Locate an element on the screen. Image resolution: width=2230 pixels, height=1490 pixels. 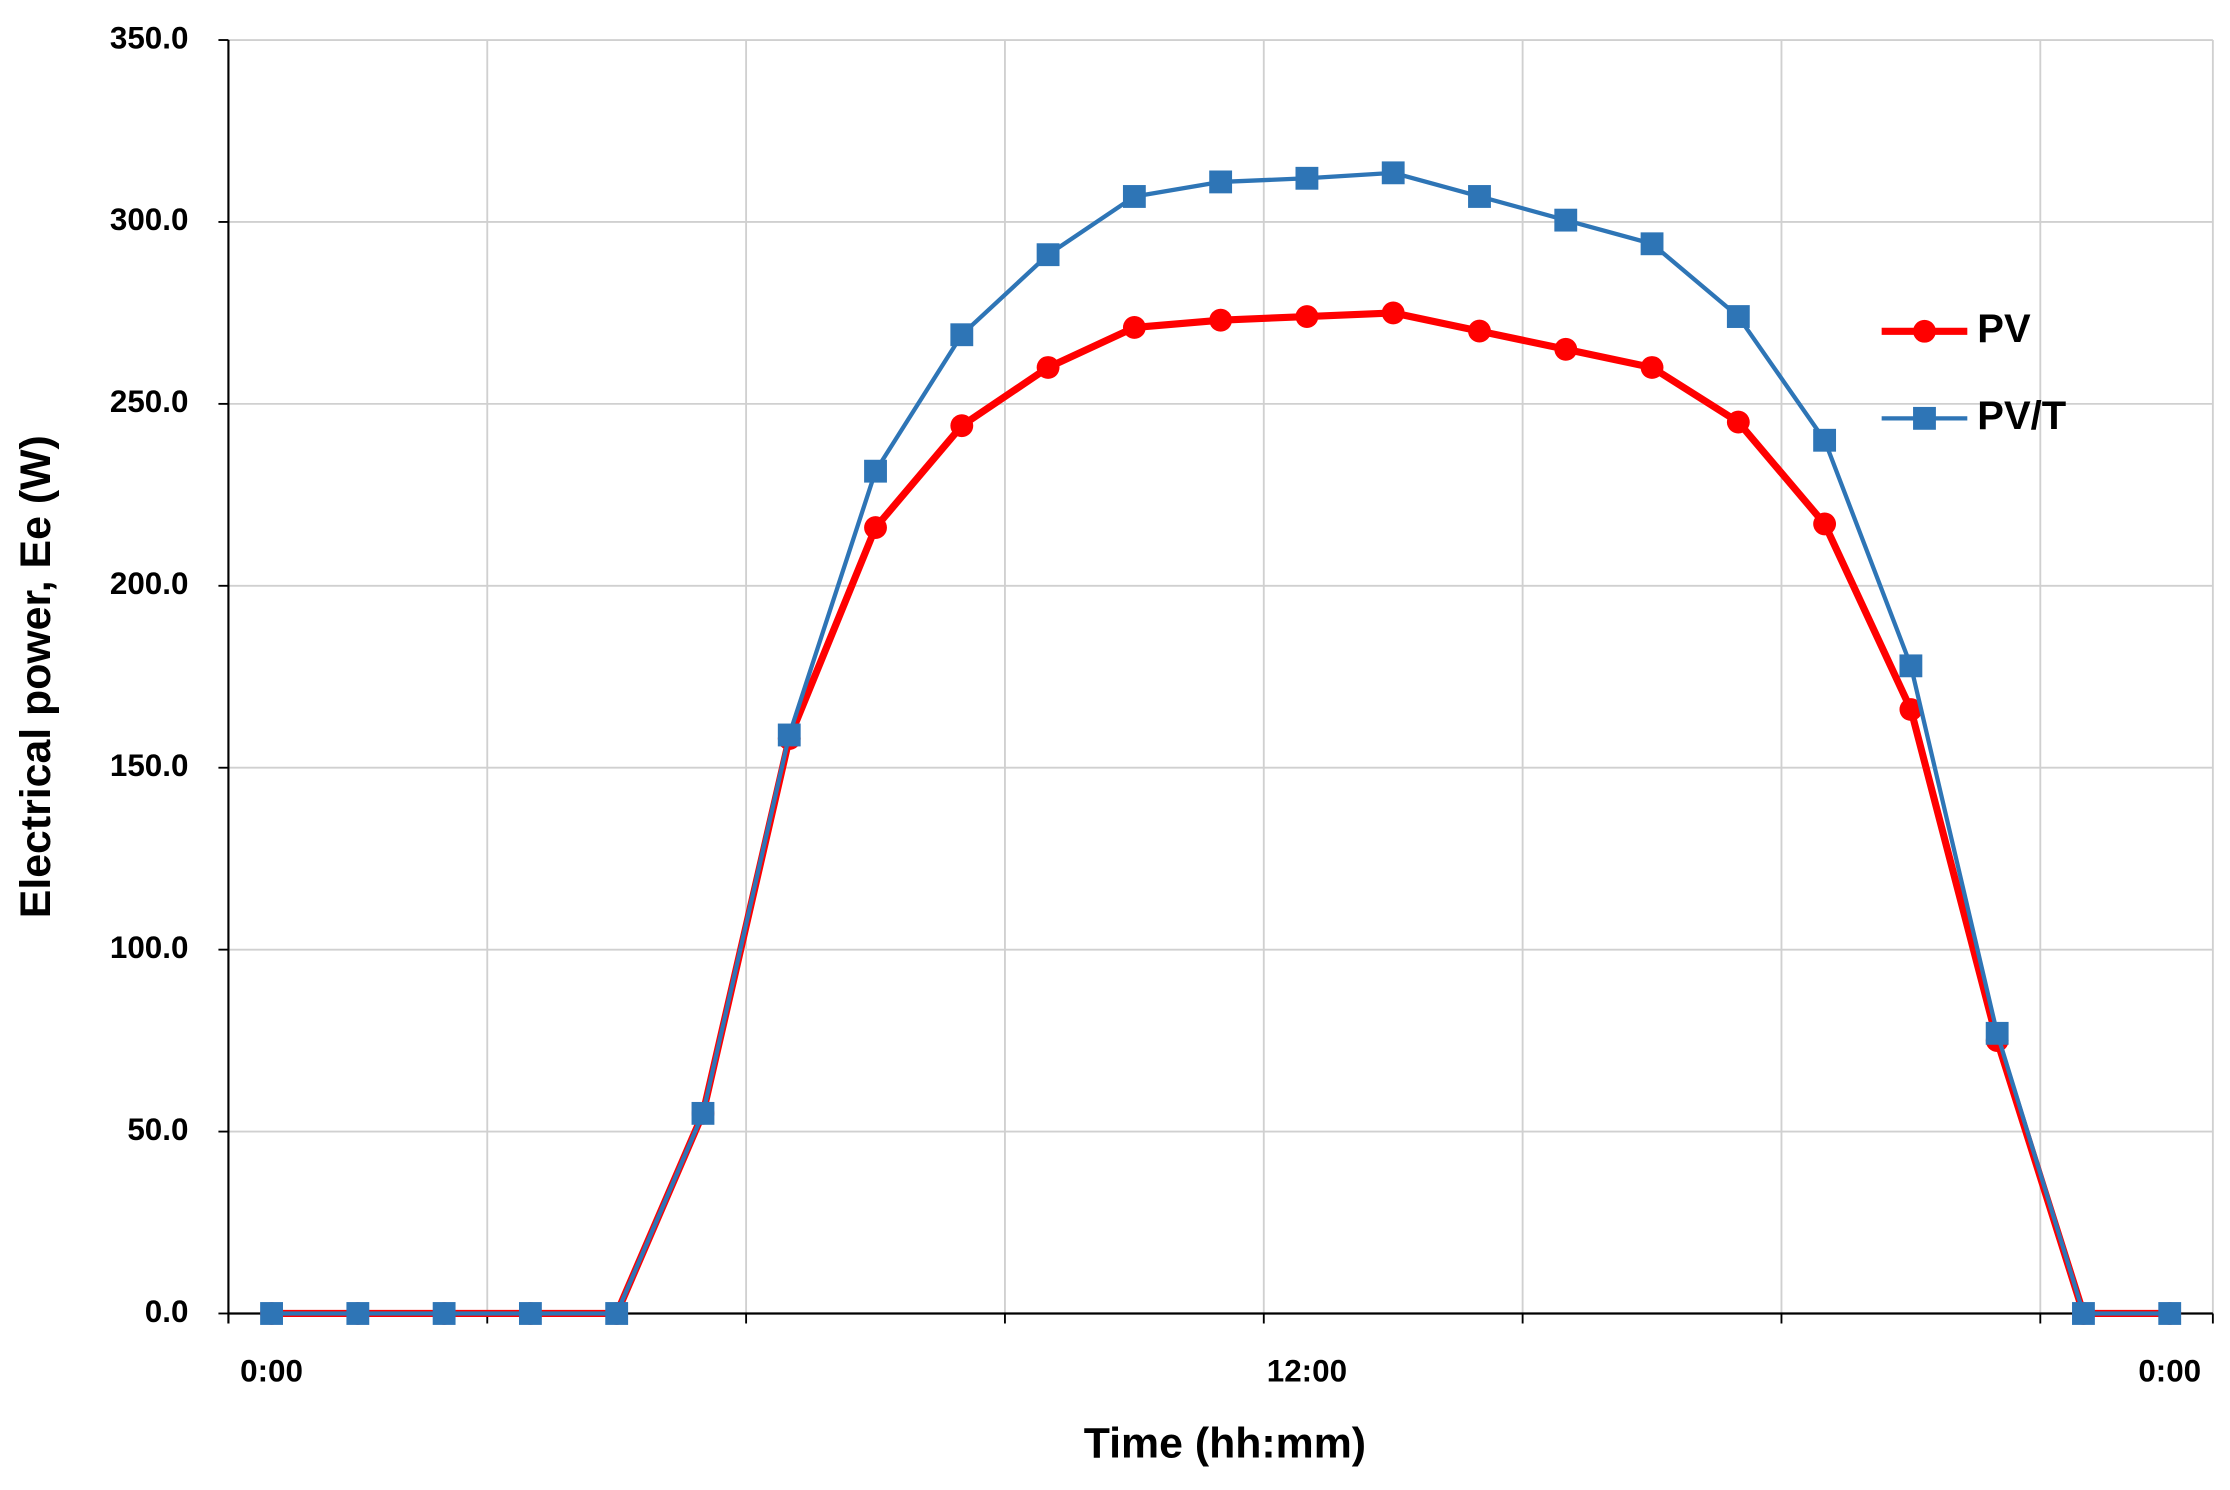
y-tick-label: 250.0 is located at coordinates (149, 401).